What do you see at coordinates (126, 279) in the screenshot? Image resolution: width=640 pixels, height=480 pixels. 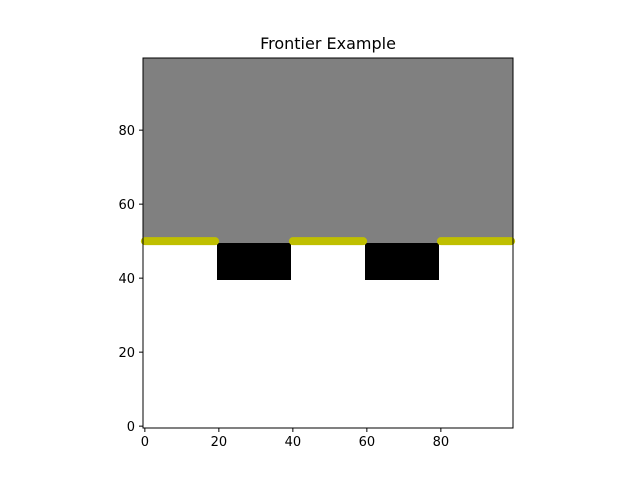 I see `y-tick-label-40: 40` at bounding box center [126, 279].